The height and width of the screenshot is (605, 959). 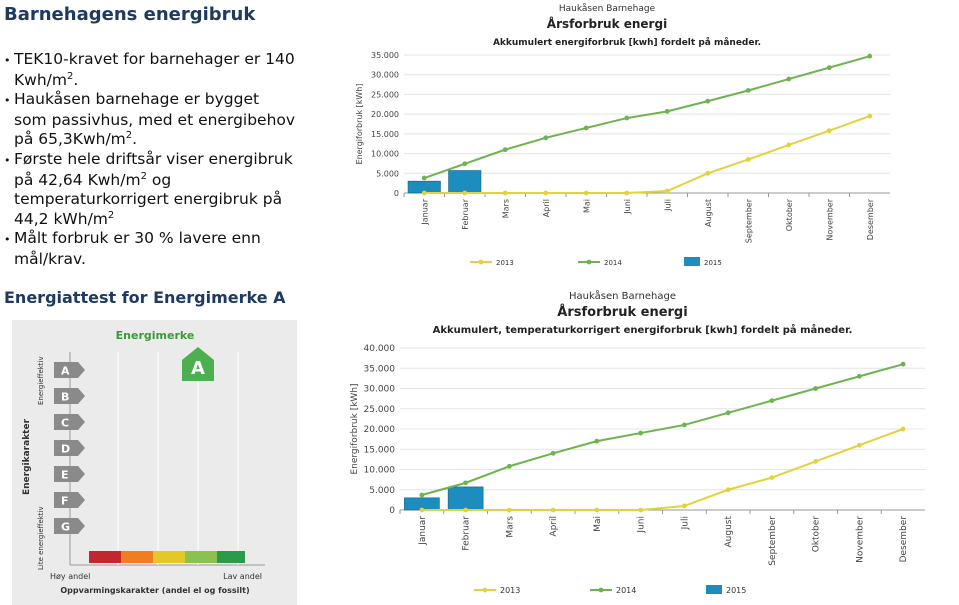 What do you see at coordinates (385, 75) in the screenshot?
I see `y-tick-label: 30.000` at bounding box center [385, 75].